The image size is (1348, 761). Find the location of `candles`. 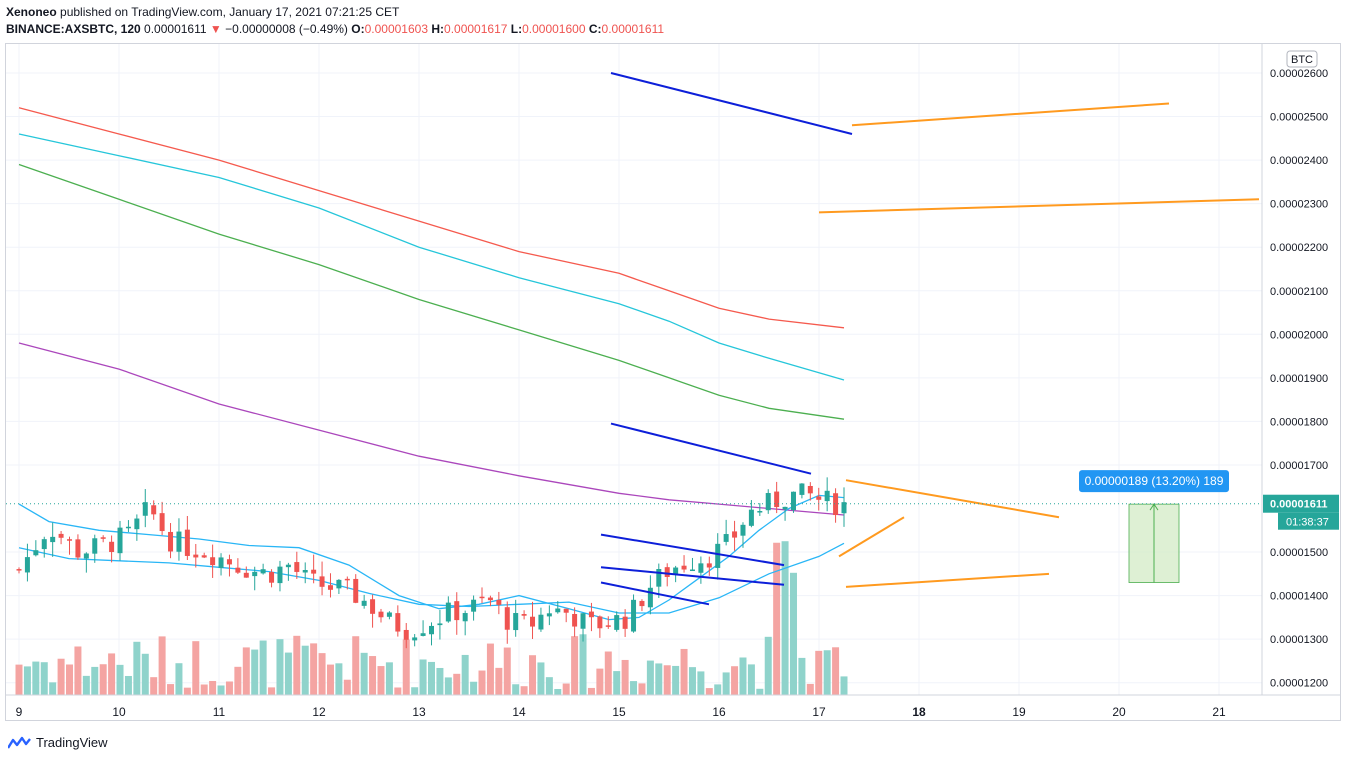

candles is located at coordinates (431, 563).